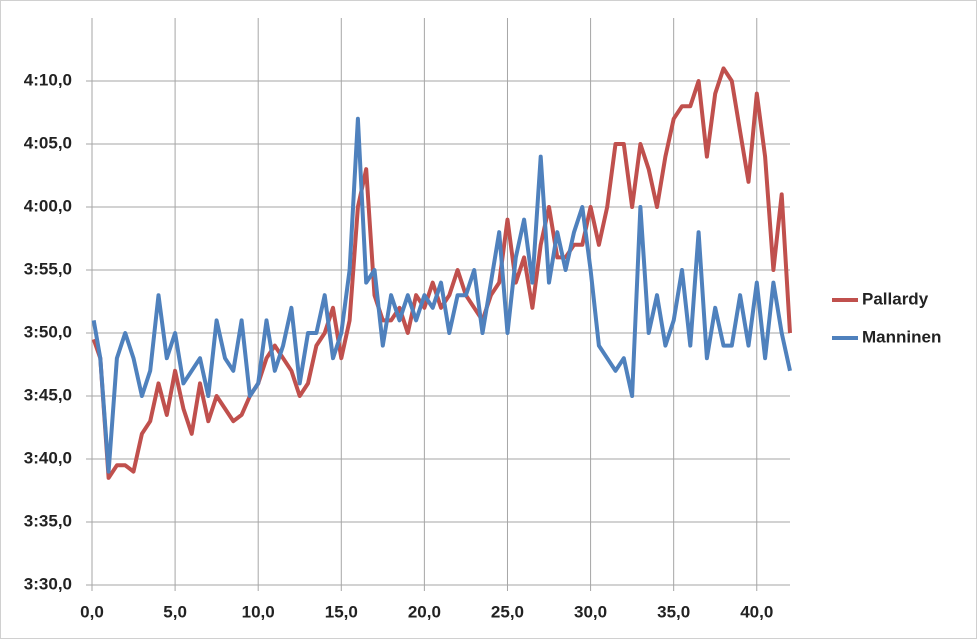 This screenshot has height=639, width=977. What do you see at coordinates (756, 611) in the screenshot?
I see `x-tick-label: 40,0` at bounding box center [756, 611].